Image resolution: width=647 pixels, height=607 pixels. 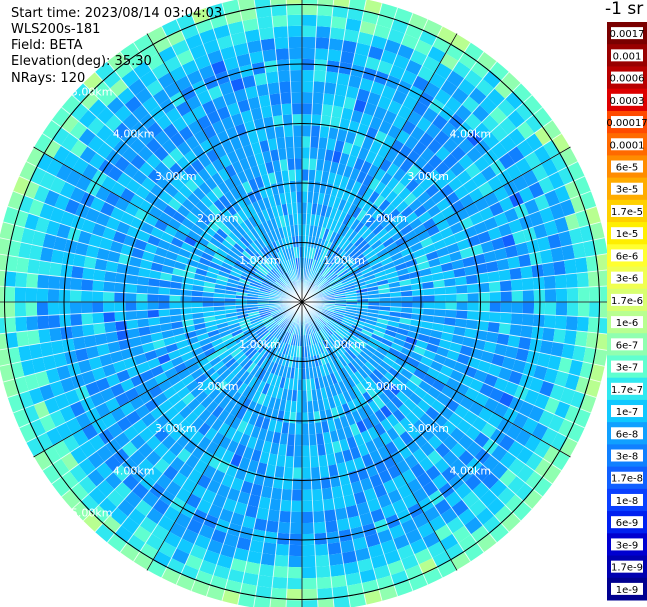 What do you see at coordinates (627, 145) in the screenshot?
I see `colorbar-label: 0.0001` at bounding box center [627, 145].